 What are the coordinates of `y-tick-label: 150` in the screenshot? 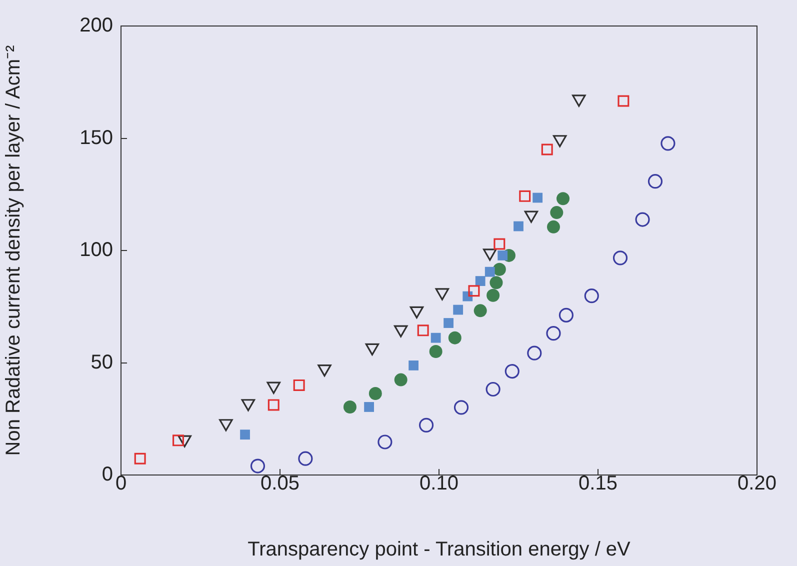 It's located at (96, 137).